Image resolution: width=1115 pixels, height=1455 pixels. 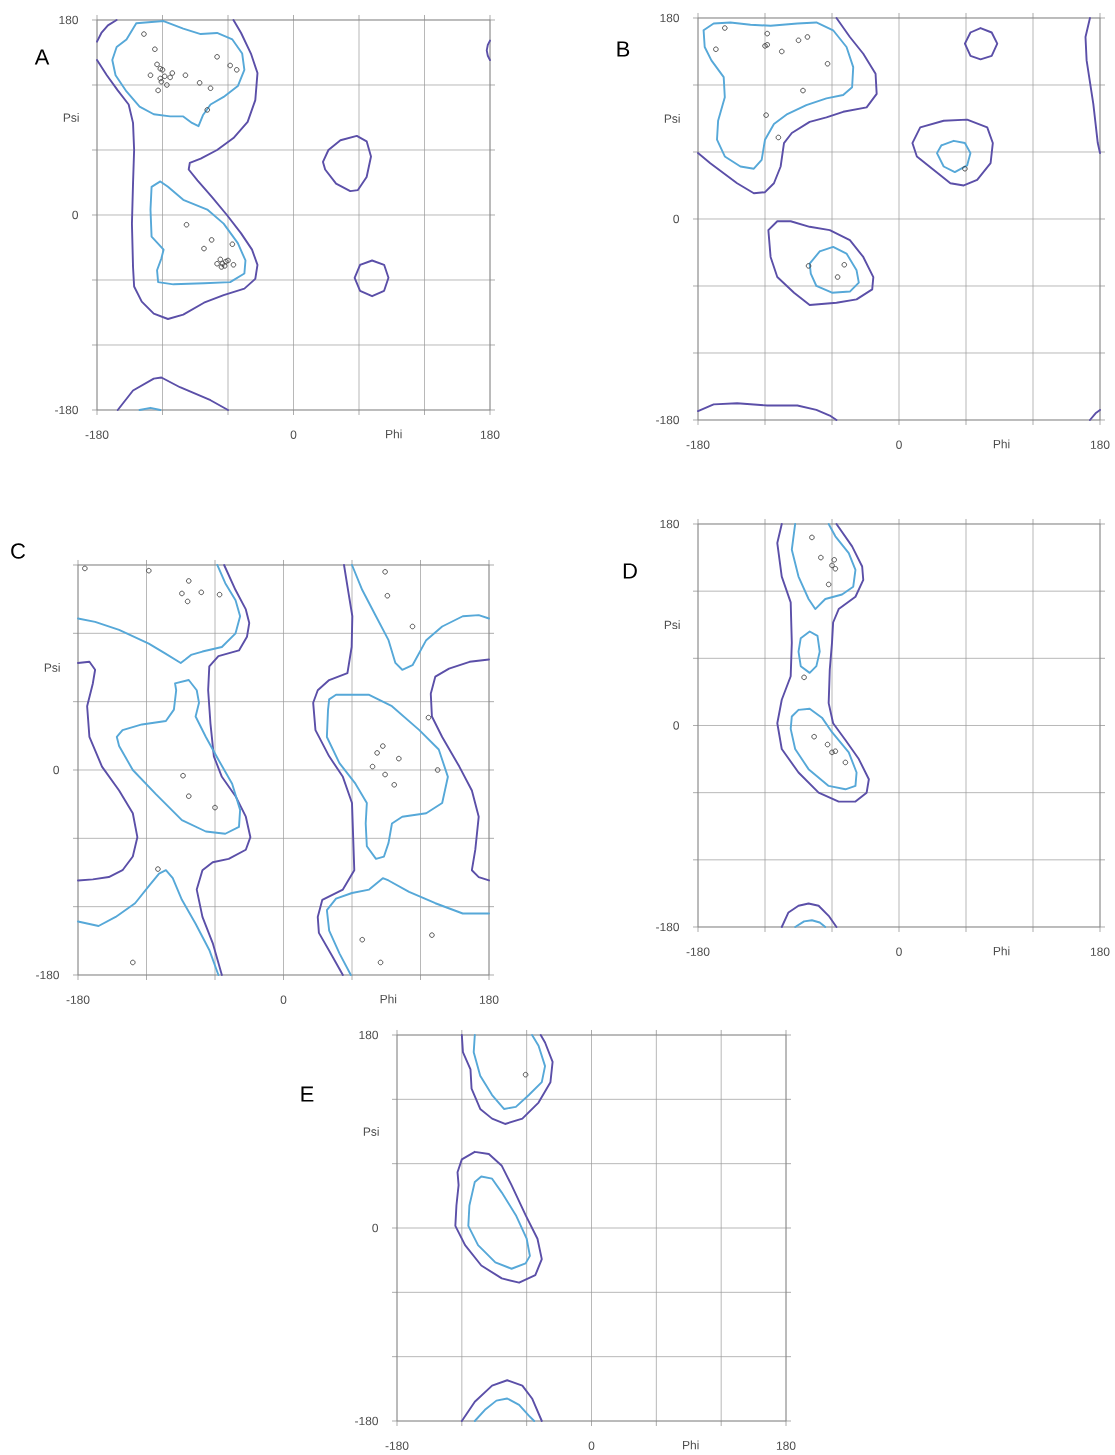 What do you see at coordinates (307, 1094) in the screenshot?
I see `text: E` at bounding box center [307, 1094].